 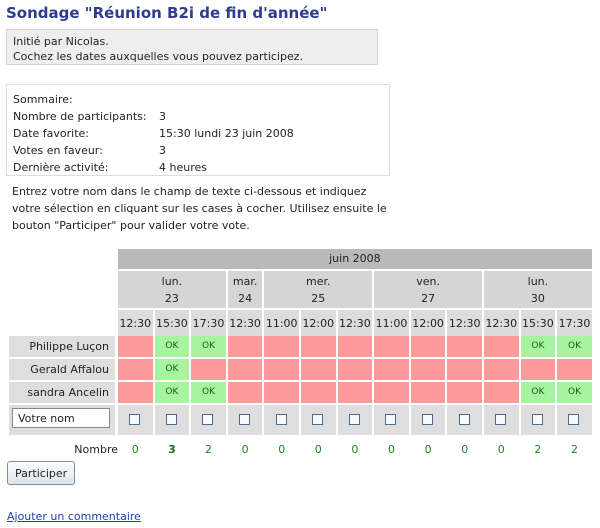 I want to click on day-date: 27, so click(x=428, y=298).